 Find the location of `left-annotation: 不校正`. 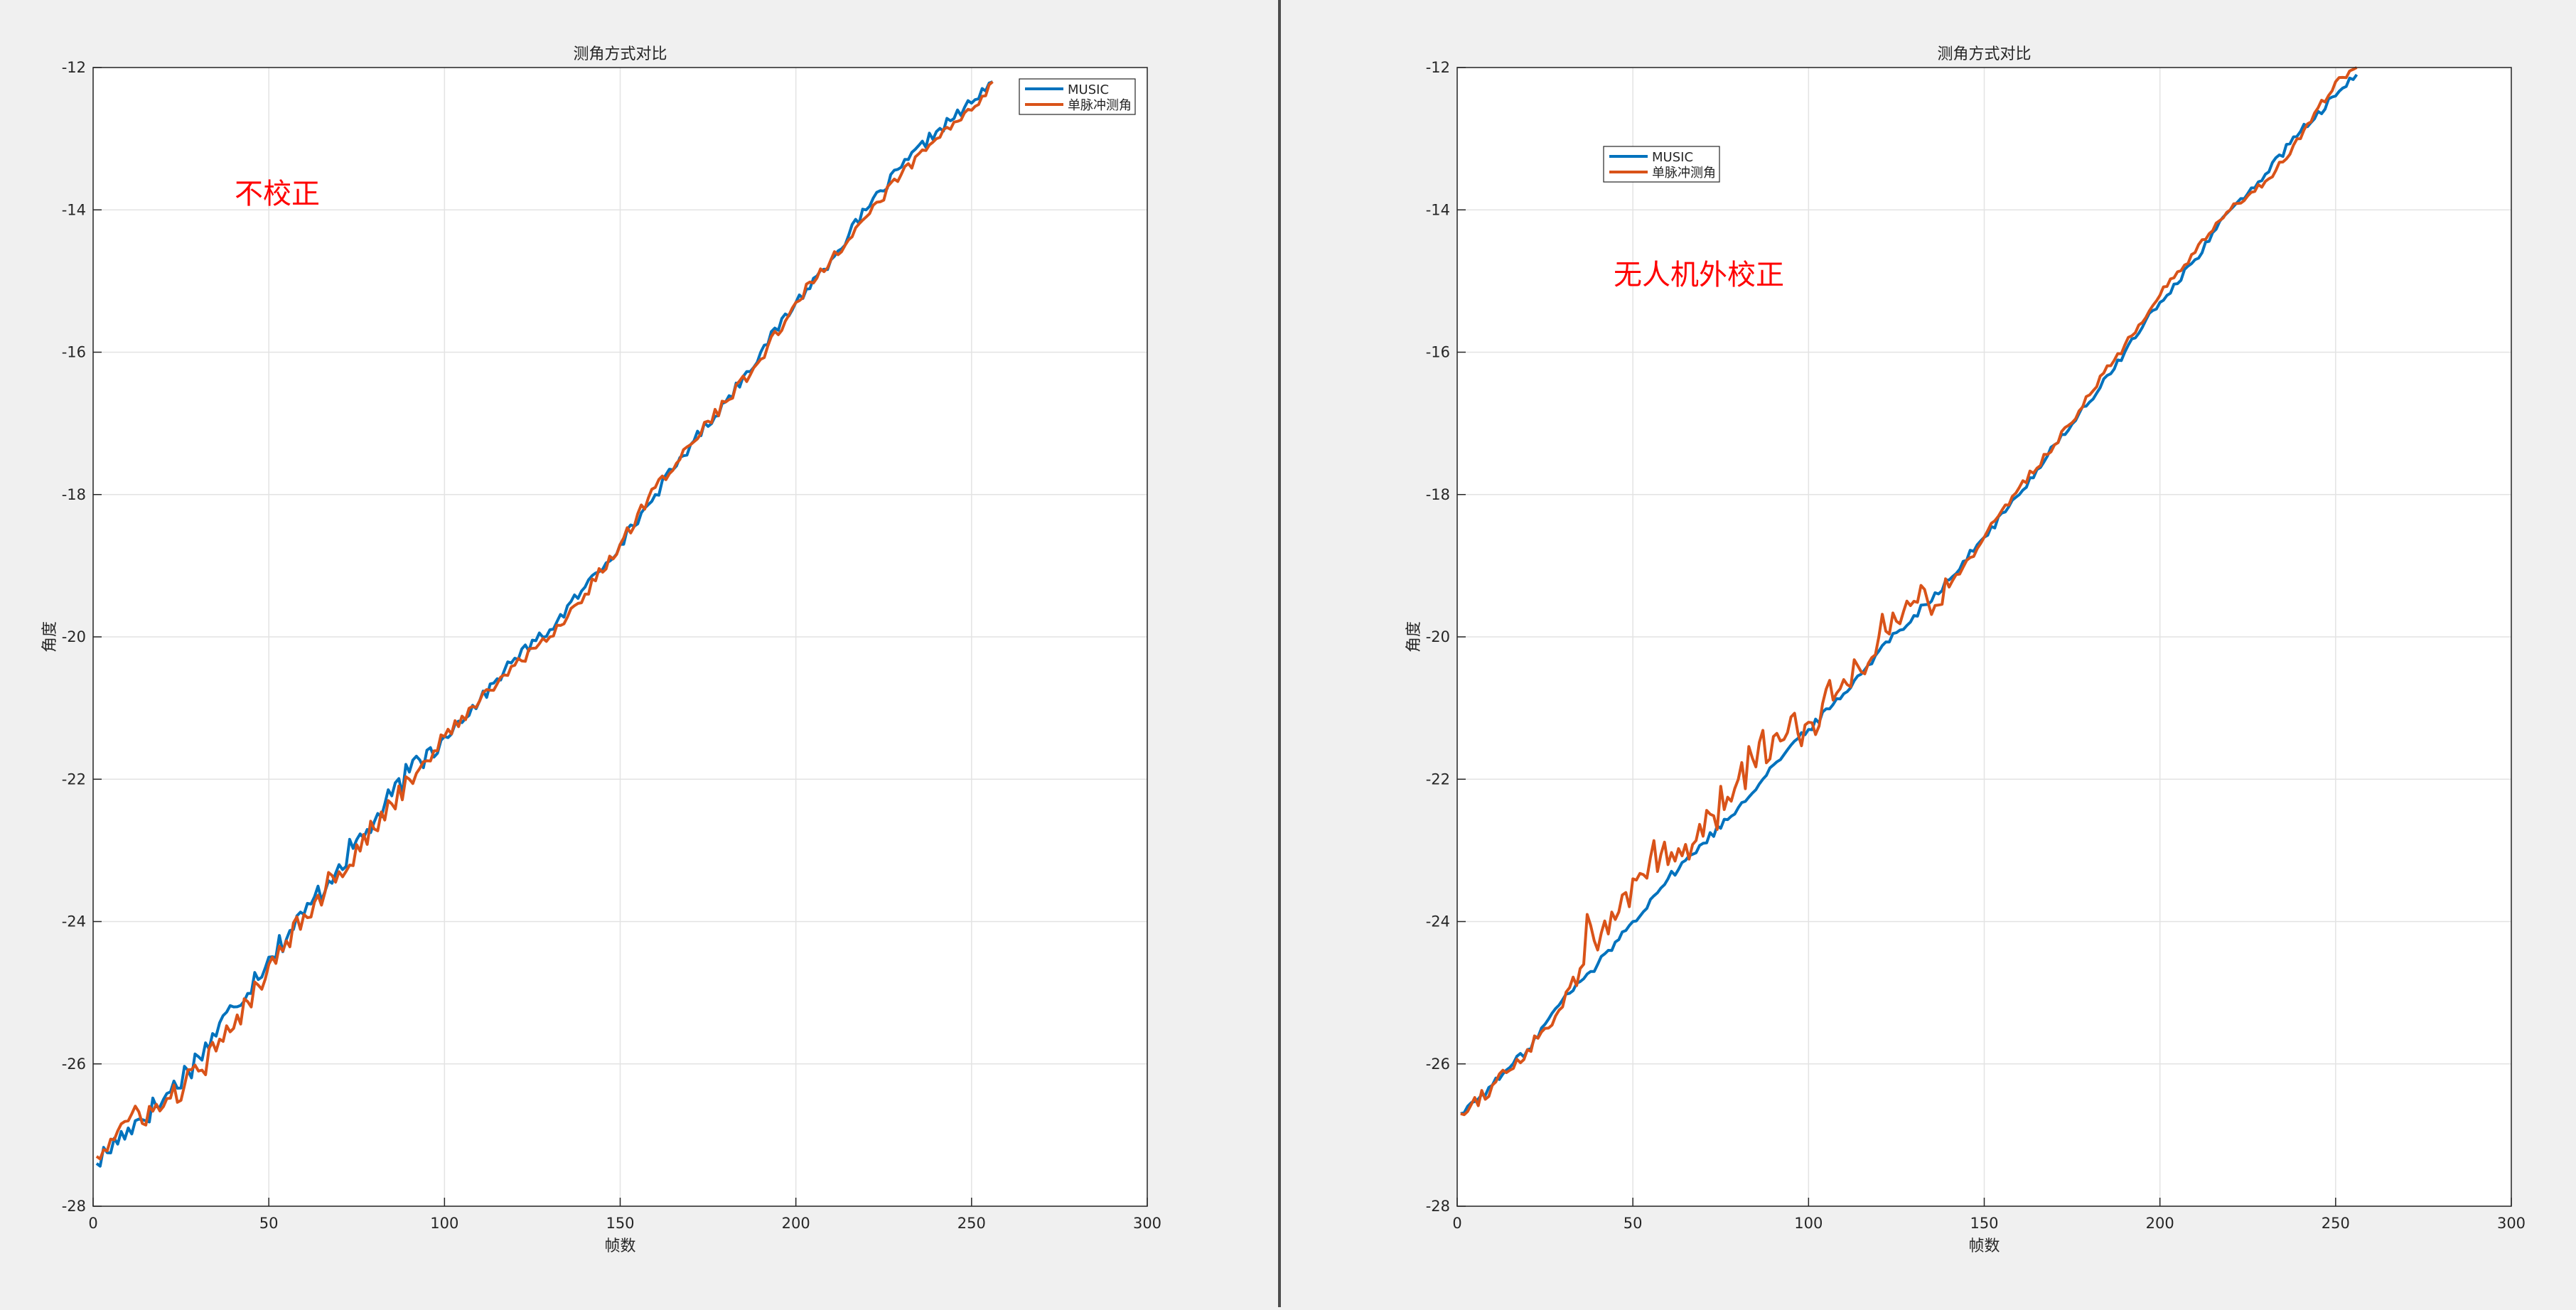

left-annotation: 不校正 is located at coordinates (277, 194).